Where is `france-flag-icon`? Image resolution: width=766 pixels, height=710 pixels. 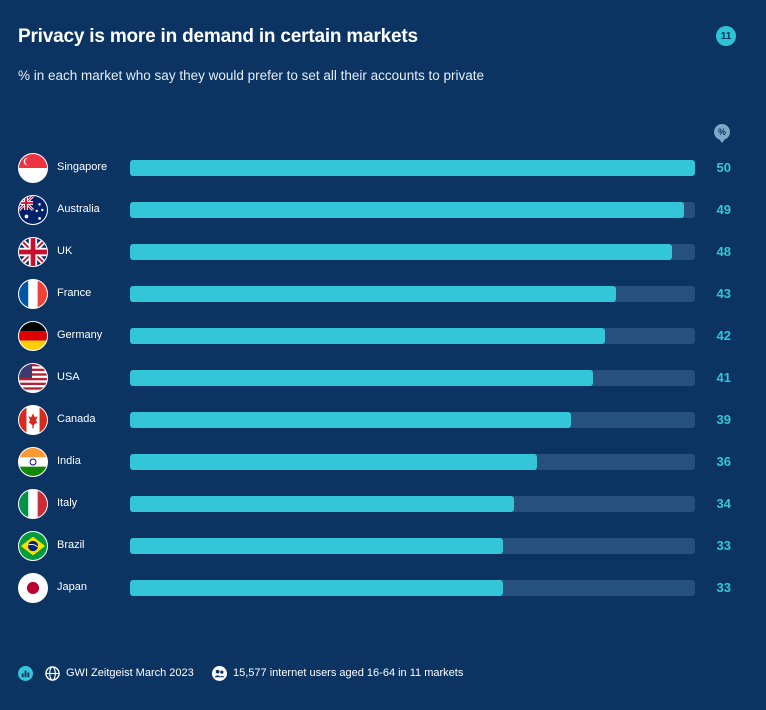 france-flag-icon is located at coordinates (33, 294).